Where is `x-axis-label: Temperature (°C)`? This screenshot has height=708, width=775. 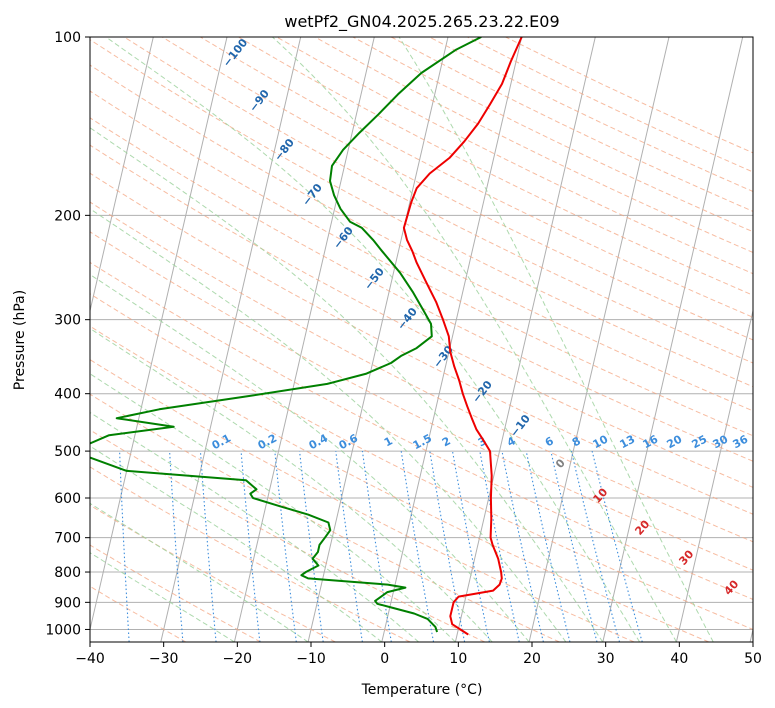 x-axis-label: Temperature (°C) is located at coordinates (422, 690).